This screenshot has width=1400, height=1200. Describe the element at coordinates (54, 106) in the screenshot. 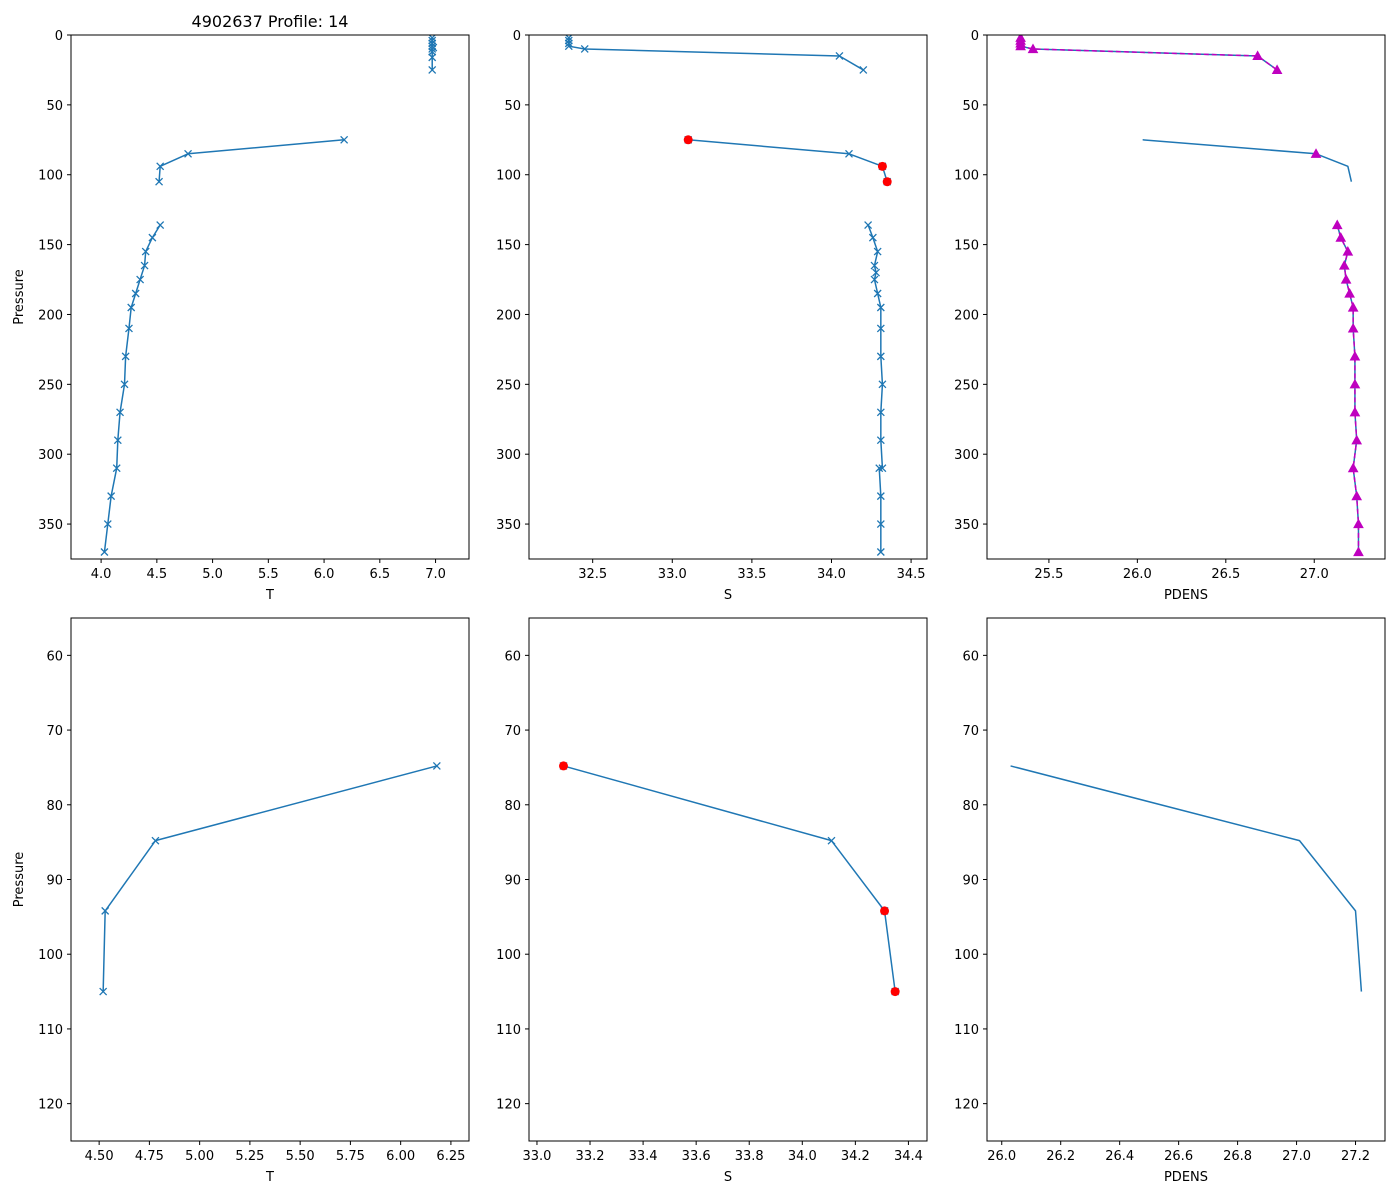

I see `y-tick-label: 50` at that location.